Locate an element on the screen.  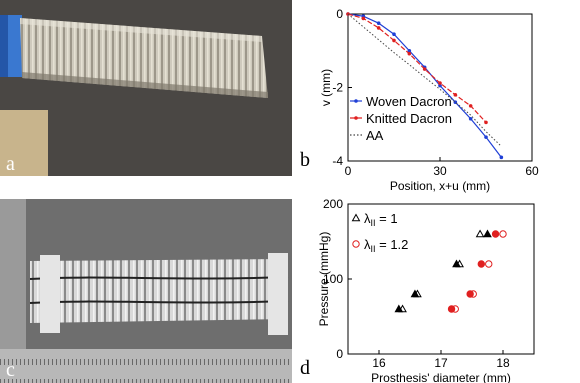
x-tick-label-b: 0 is located at coordinates (348, 171).